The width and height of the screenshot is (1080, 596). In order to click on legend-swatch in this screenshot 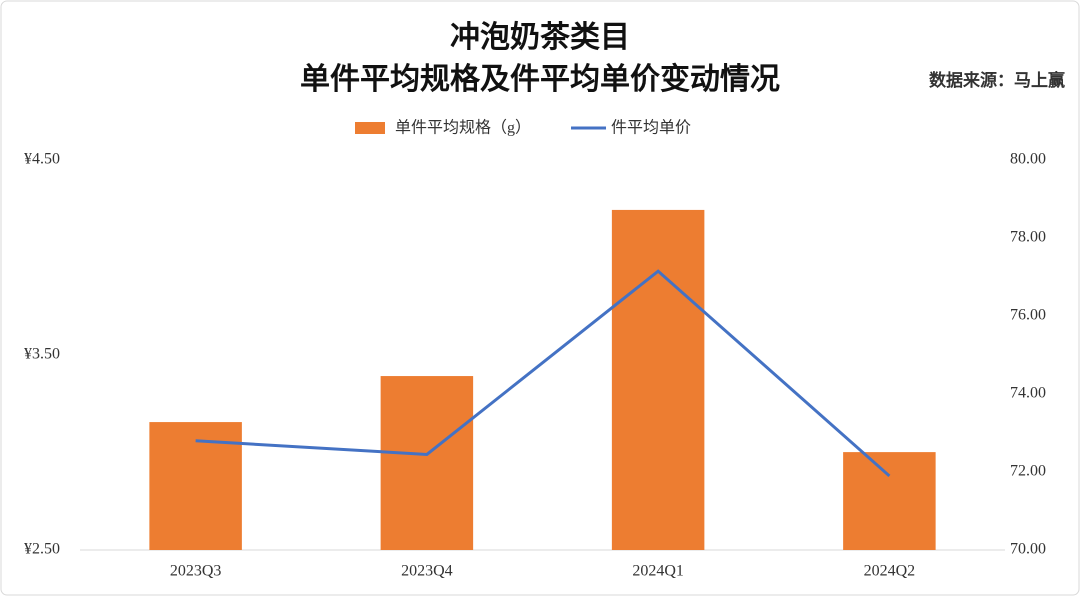, I will do `click(370, 128)`.